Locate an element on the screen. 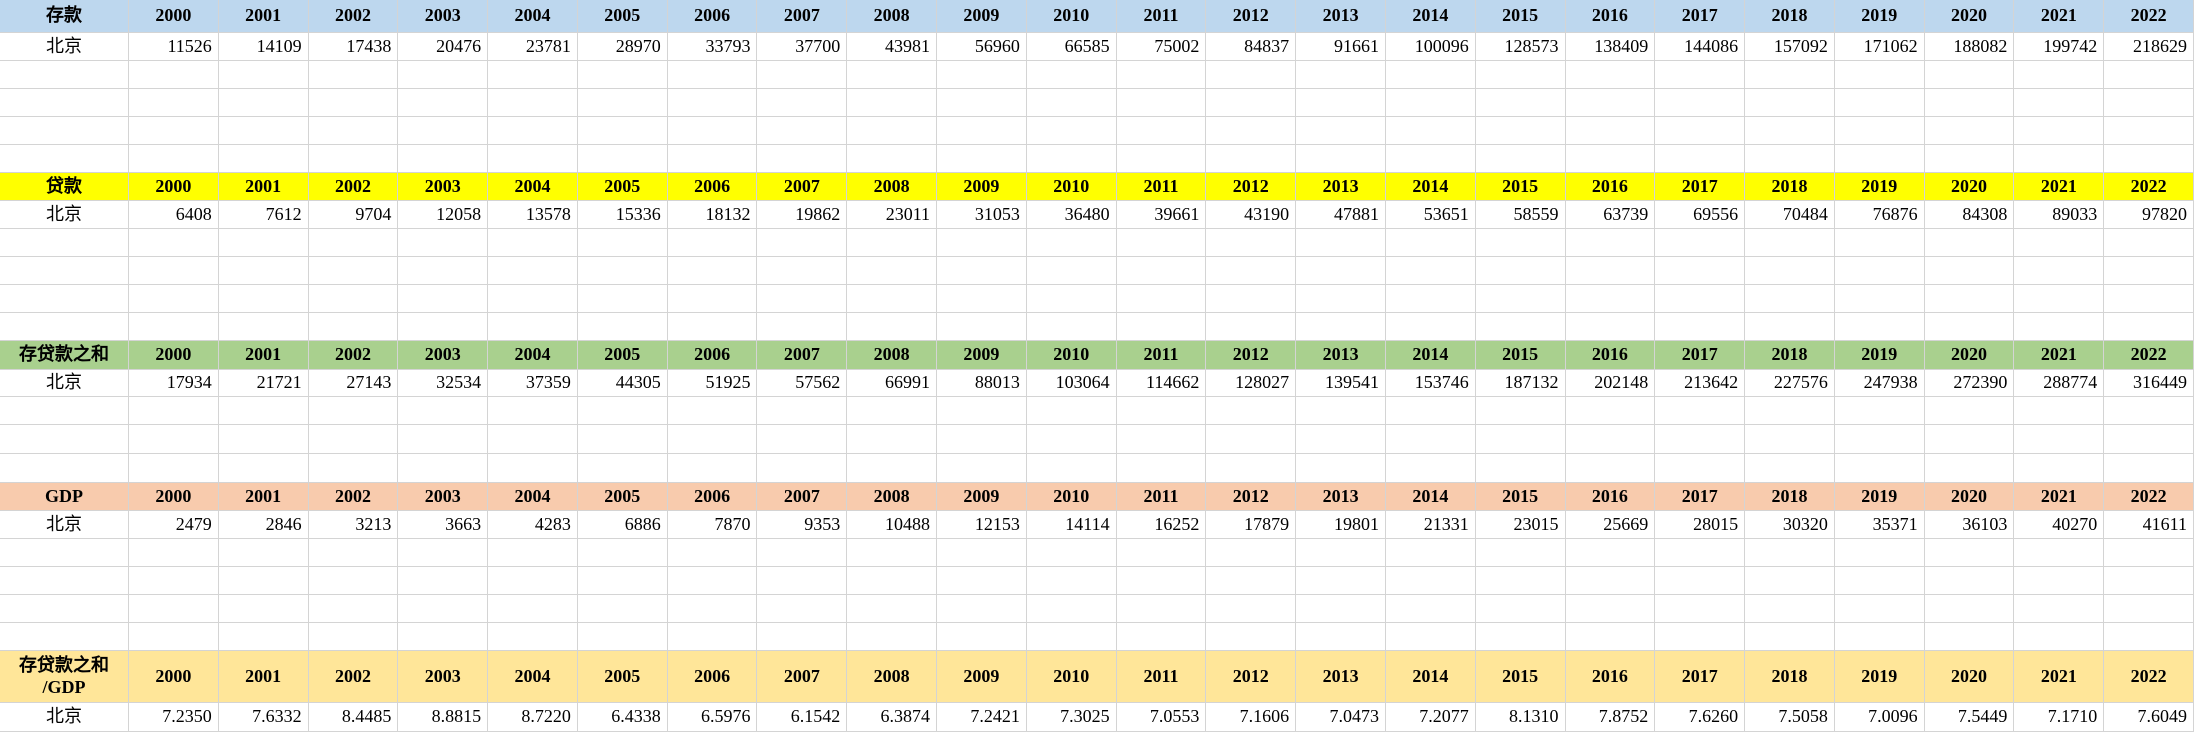  value-cell: 6886 is located at coordinates (622, 525).